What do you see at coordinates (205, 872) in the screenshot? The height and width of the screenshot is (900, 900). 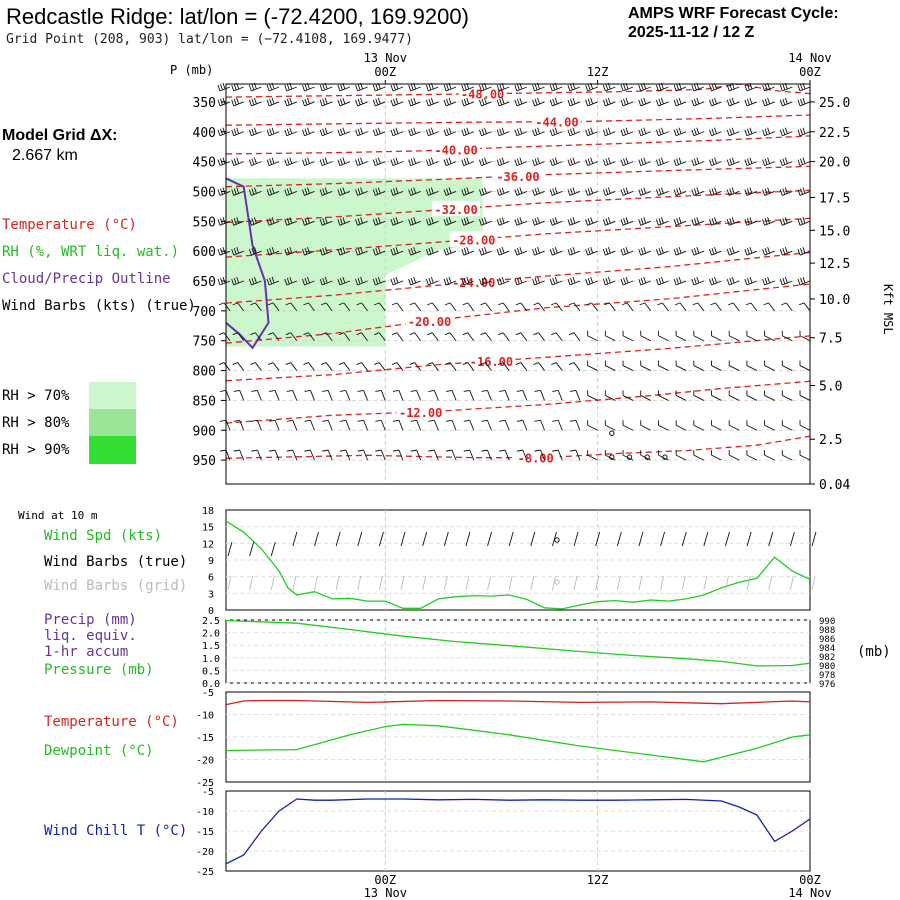 I see `value-tick-label: -25` at bounding box center [205, 872].